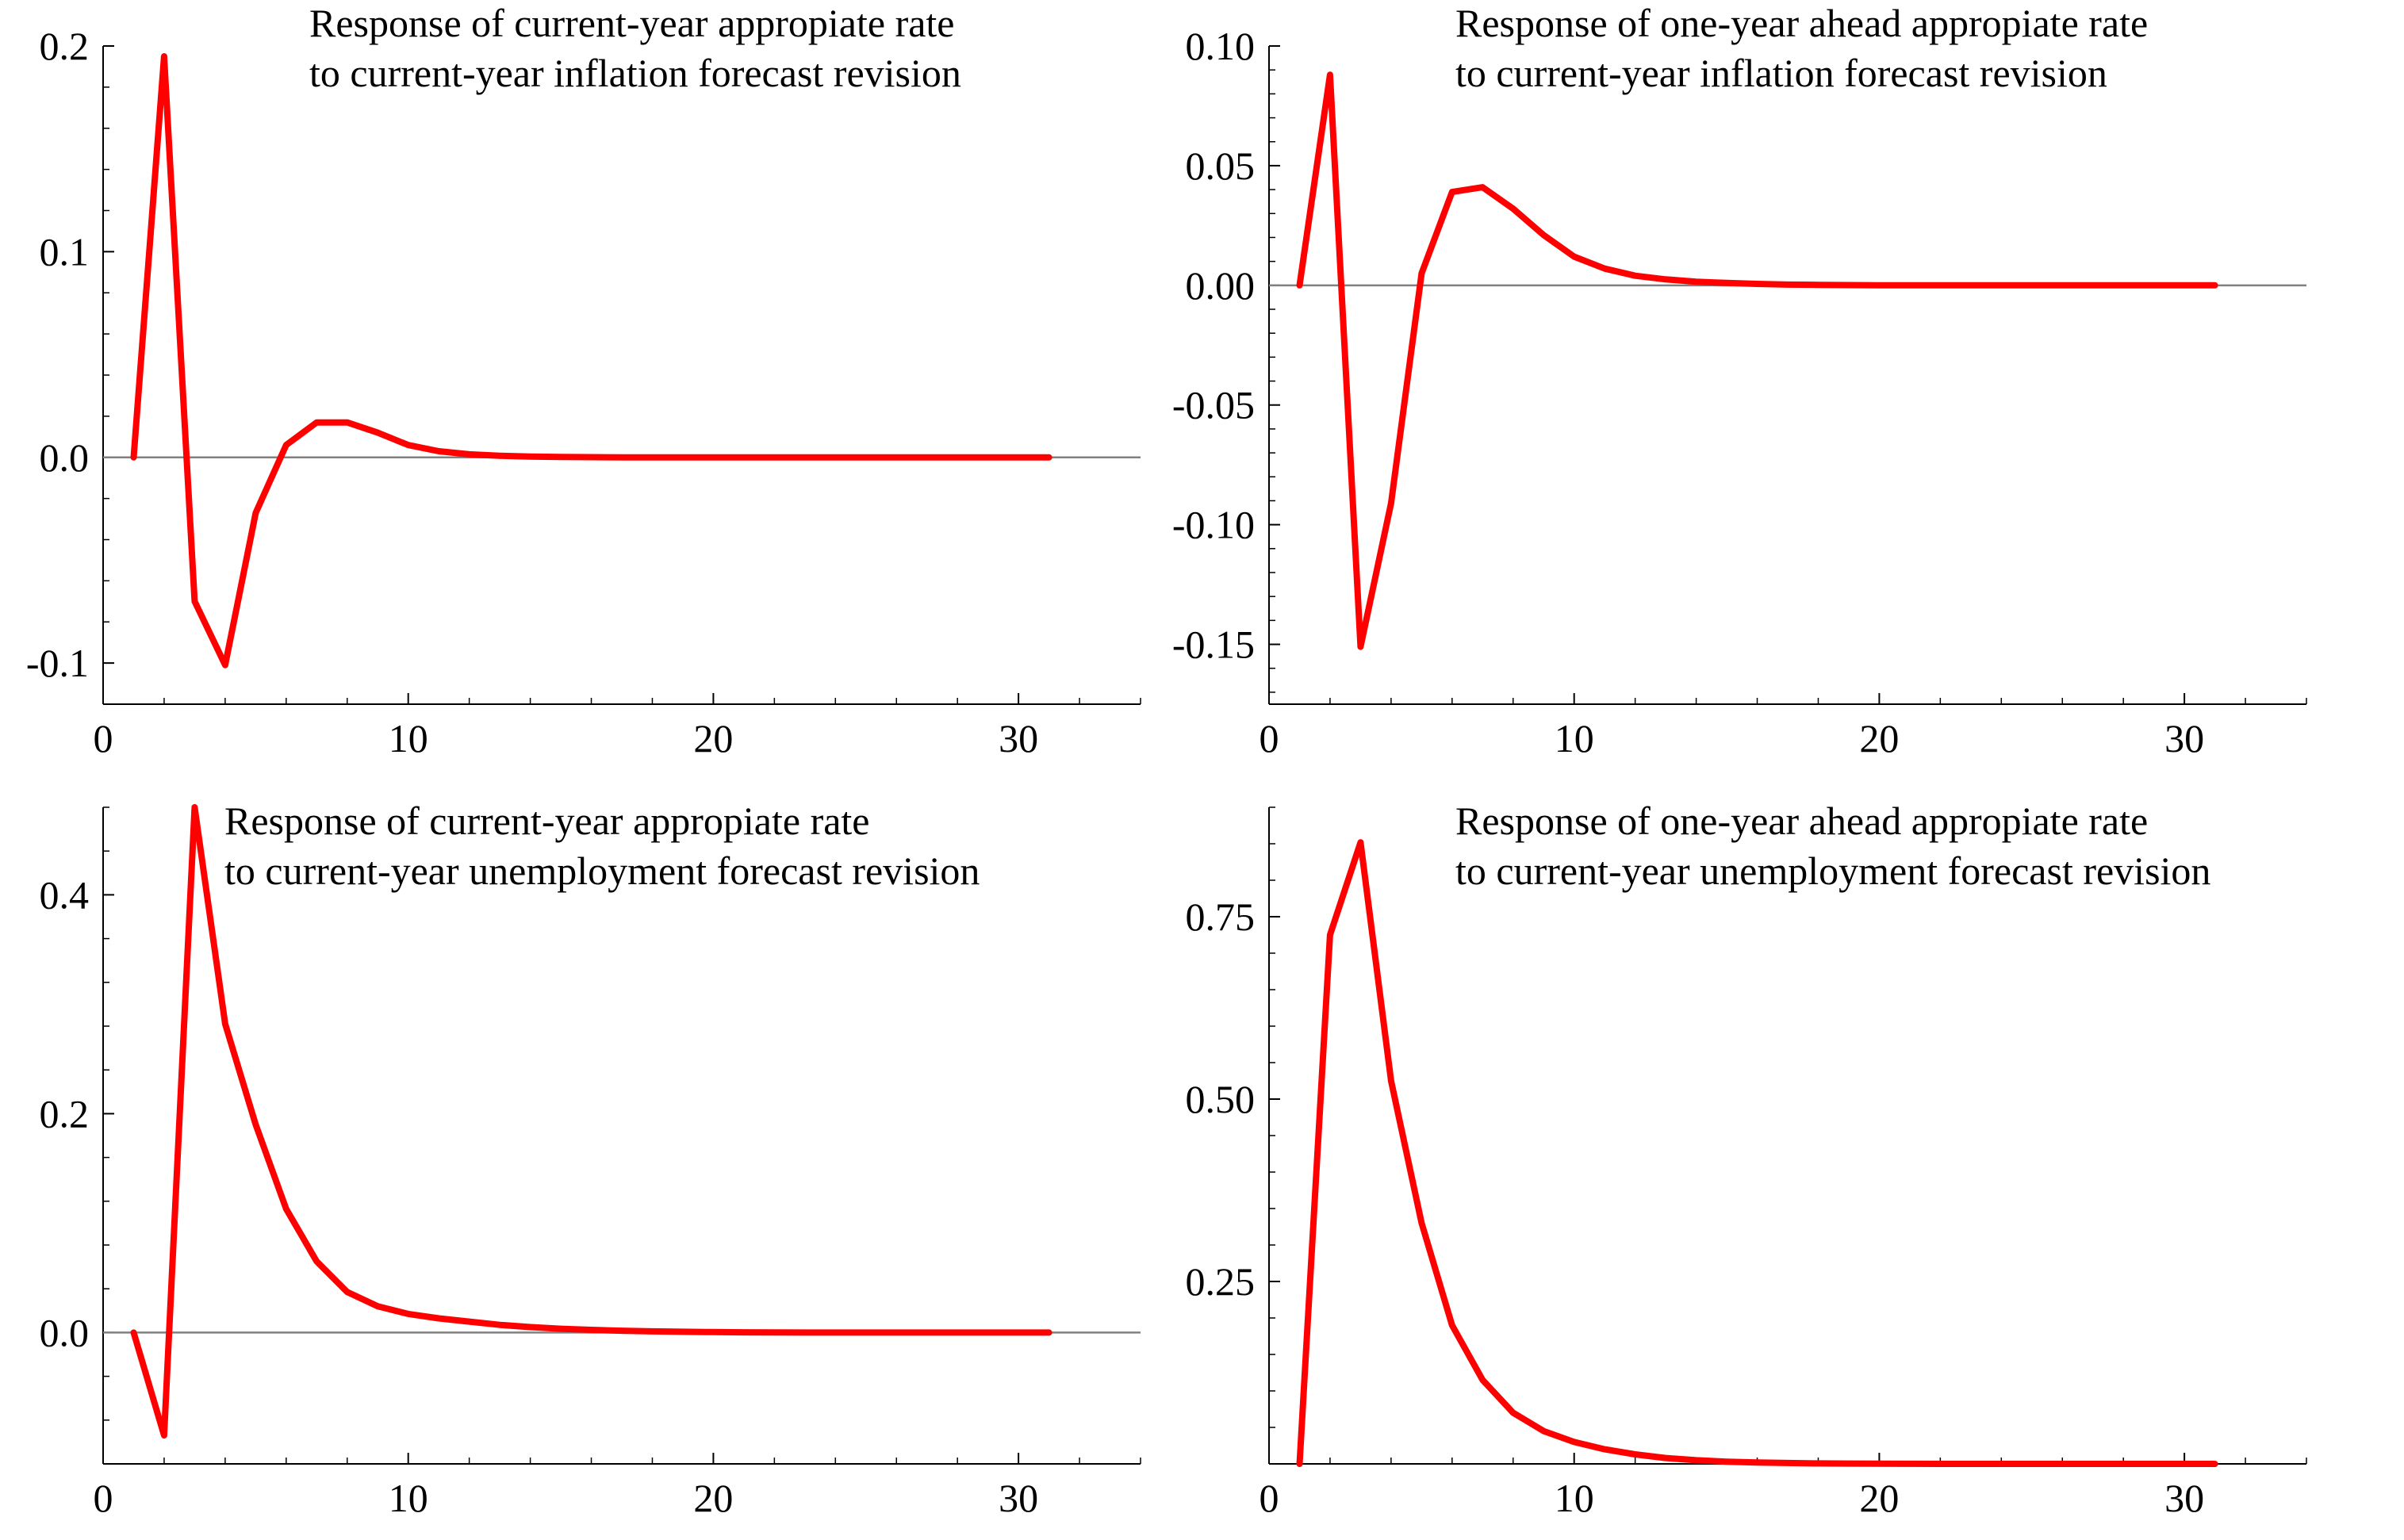  Describe the element at coordinates (1221, 285) in the screenshot. I see `y-tick-label: 0.00` at that location.